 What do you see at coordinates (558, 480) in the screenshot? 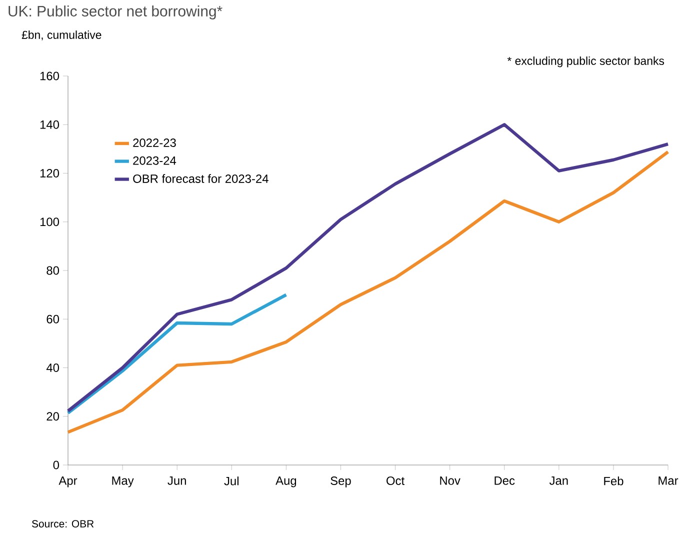
I see `x-tick-label: Jan` at bounding box center [558, 480].